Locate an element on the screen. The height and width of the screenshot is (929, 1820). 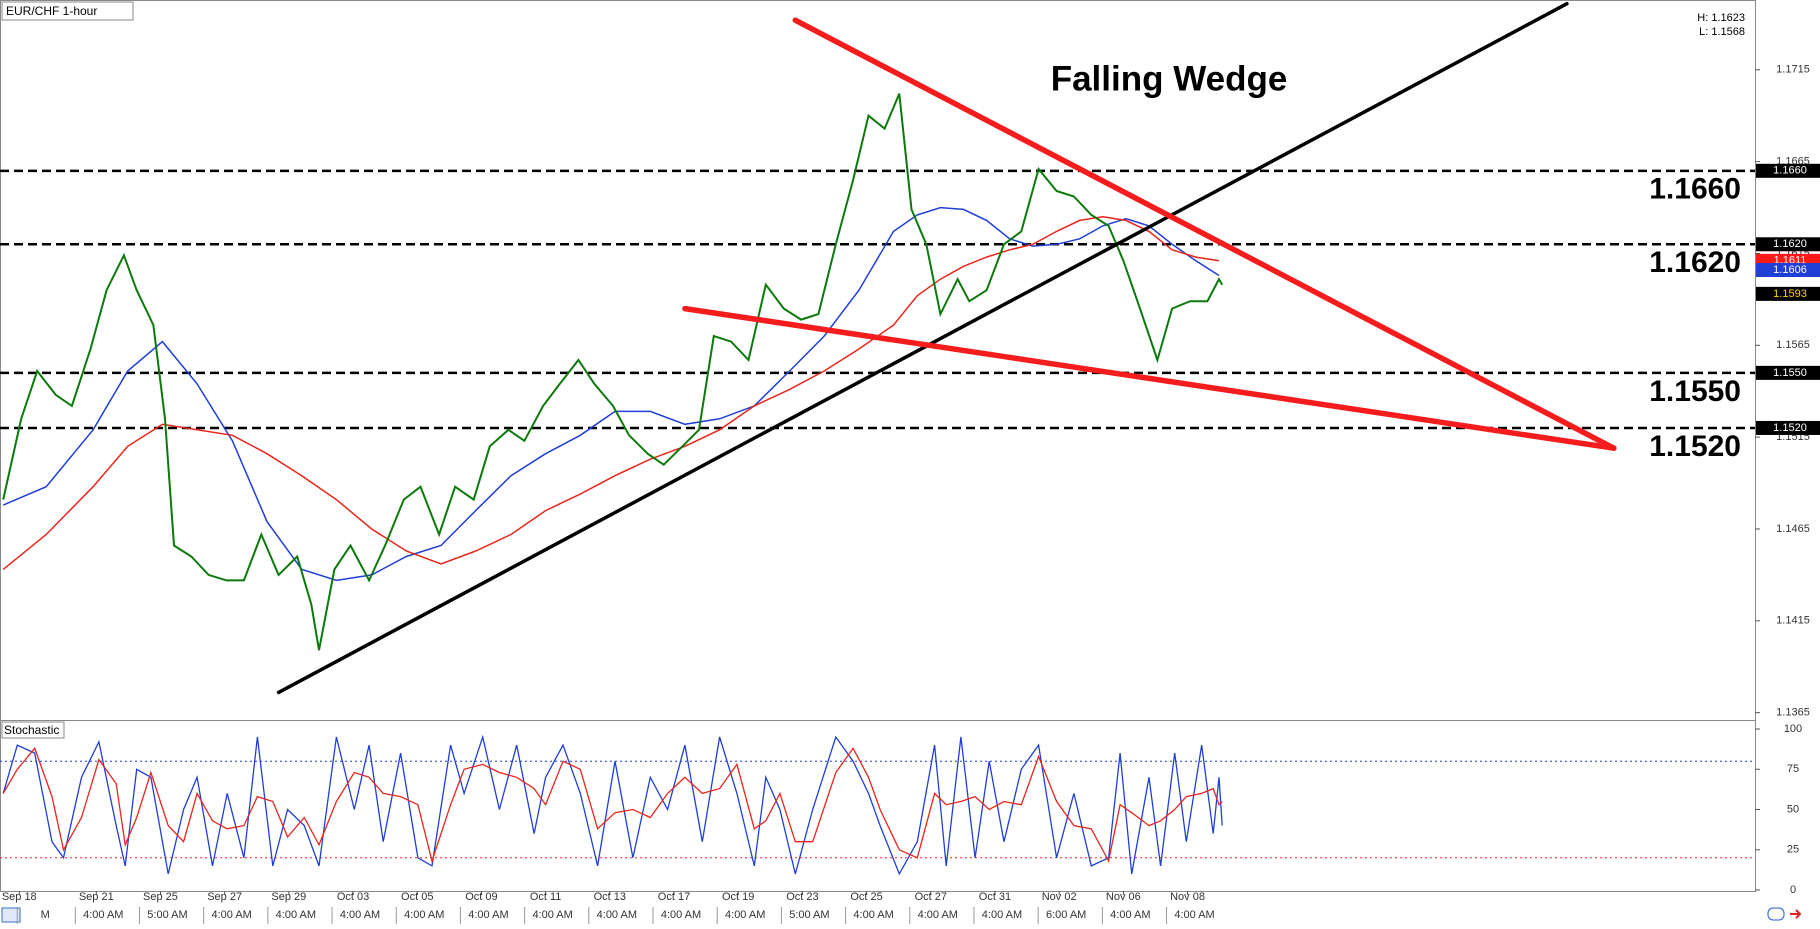
footer-link-icon is located at coordinates (1776, 914).